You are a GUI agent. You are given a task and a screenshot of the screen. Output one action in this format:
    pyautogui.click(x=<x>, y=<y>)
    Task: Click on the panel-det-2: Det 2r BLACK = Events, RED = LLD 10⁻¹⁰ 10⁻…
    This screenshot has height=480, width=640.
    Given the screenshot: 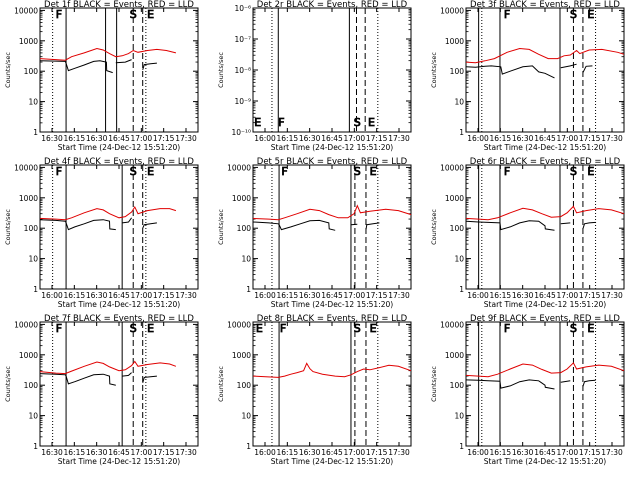 What is the action you would take?
    pyautogui.click(x=314, y=76)
    